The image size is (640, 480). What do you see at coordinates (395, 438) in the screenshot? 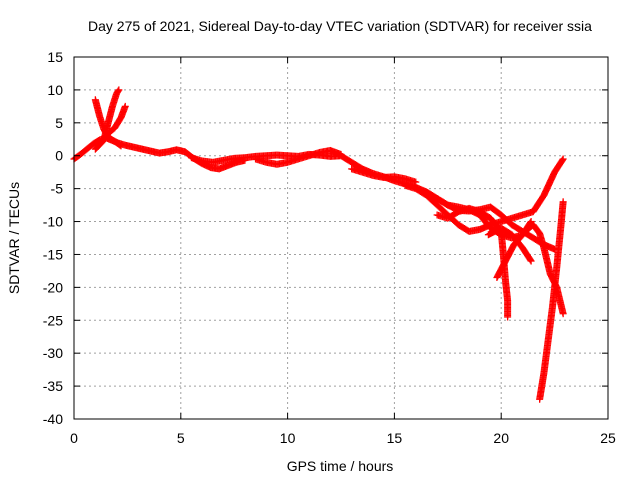
I see `x-tick-label: 15` at bounding box center [395, 438].